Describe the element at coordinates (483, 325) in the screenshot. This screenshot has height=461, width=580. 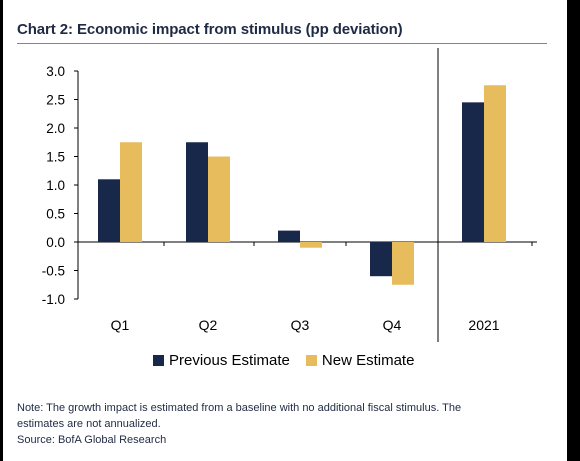
I see `x-category-label: 2021` at that location.